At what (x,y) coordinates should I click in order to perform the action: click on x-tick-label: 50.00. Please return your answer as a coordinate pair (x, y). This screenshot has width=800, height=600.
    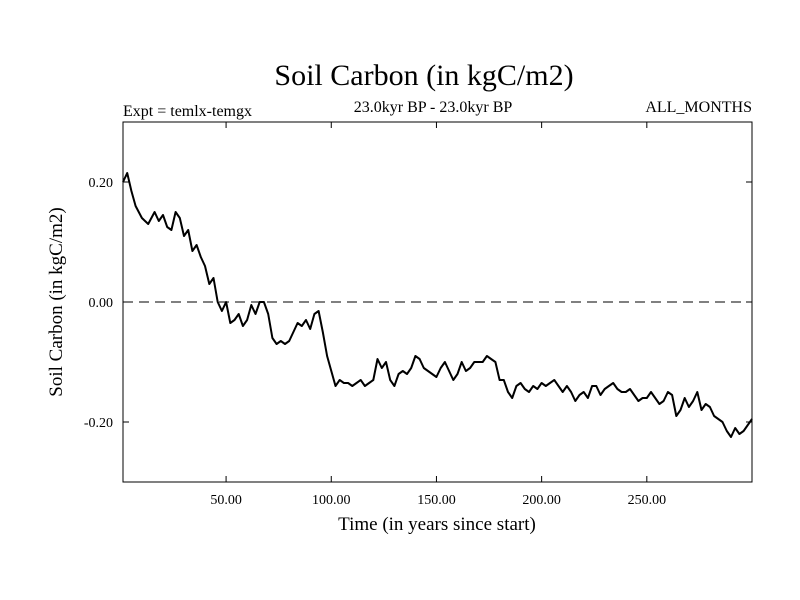
    Looking at the image, I should click on (226, 500).